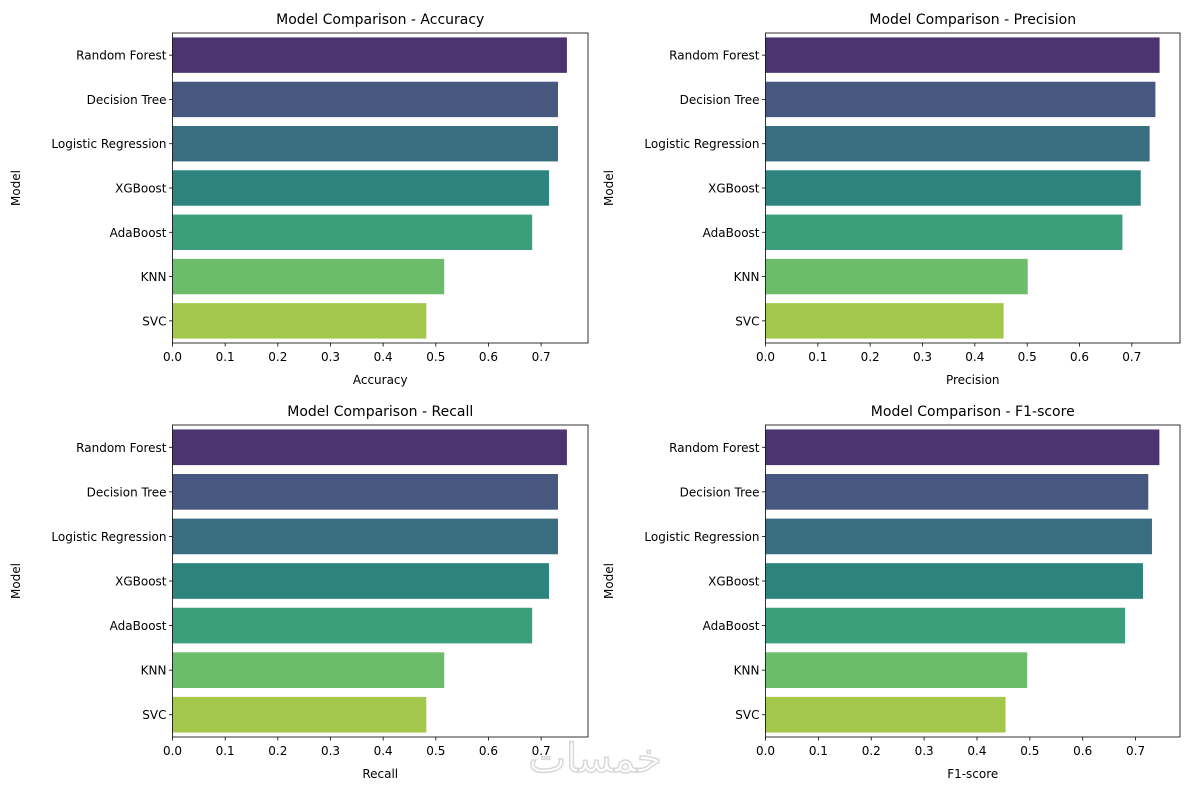 The image size is (1189, 790). Describe the element at coordinates (972, 774) in the screenshot. I see `x-axis-label: F1-score` at that location.